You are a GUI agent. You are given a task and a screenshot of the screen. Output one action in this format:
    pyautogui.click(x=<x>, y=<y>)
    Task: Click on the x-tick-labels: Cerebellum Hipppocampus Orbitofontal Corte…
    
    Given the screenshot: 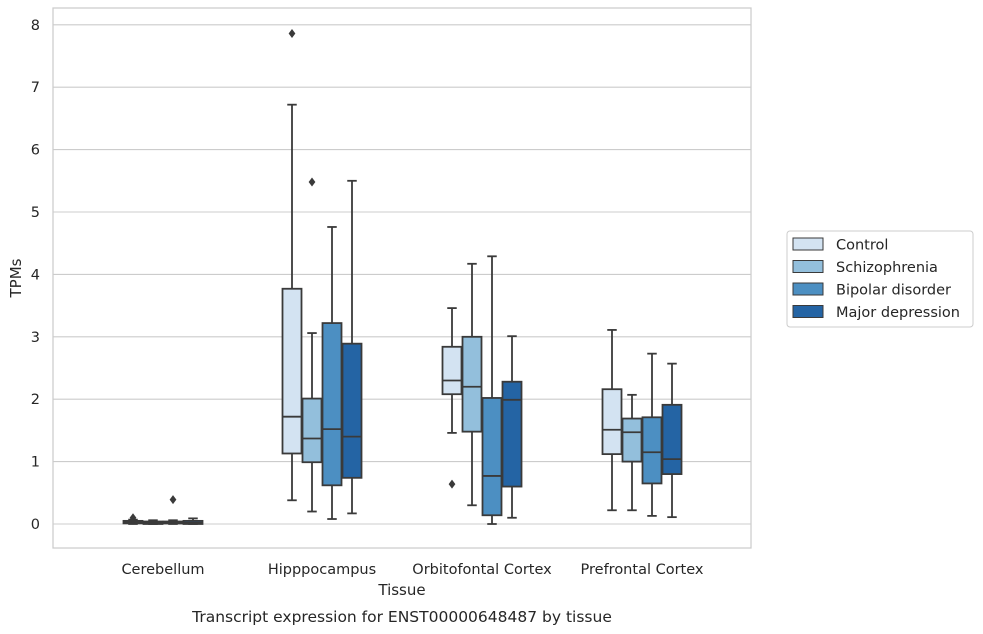 What is the action you would take?
    pyautogui.click(x=412, y=570)
    